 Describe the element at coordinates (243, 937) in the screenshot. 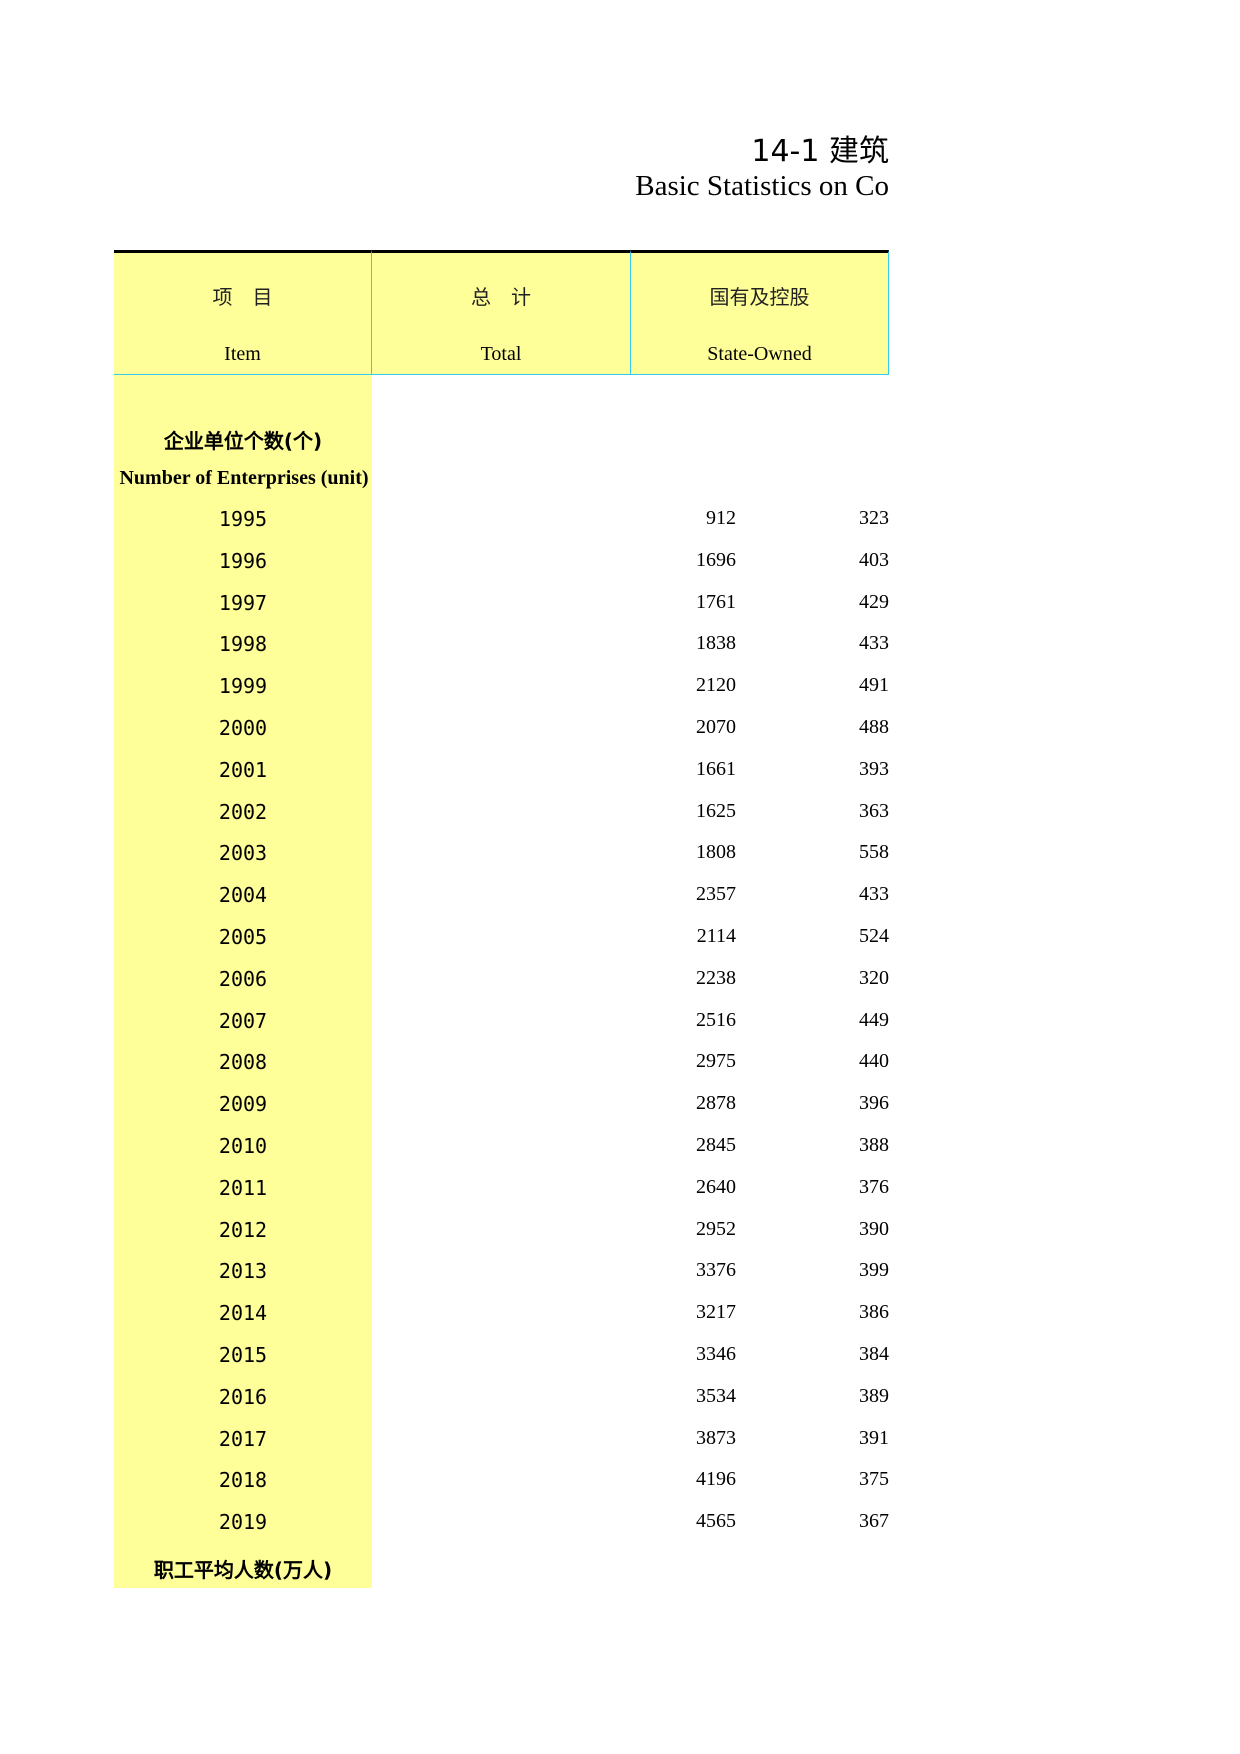

I see `row-year: 2005` at that location.